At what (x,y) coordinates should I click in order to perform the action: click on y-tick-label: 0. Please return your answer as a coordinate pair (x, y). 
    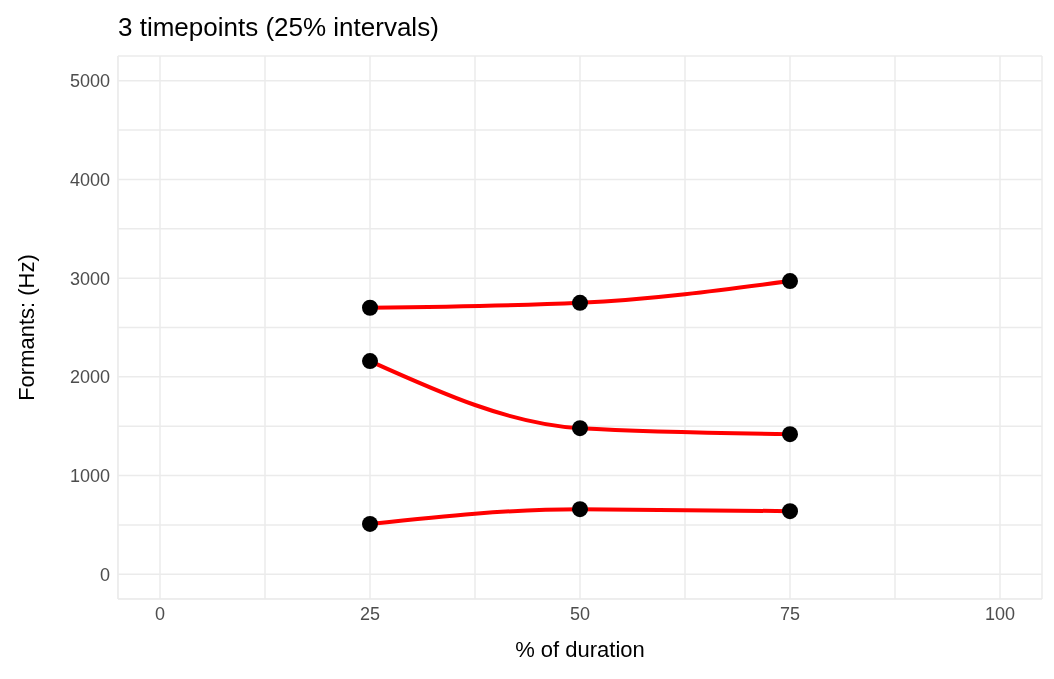
    Looking at the image, I should click on (104, 574).